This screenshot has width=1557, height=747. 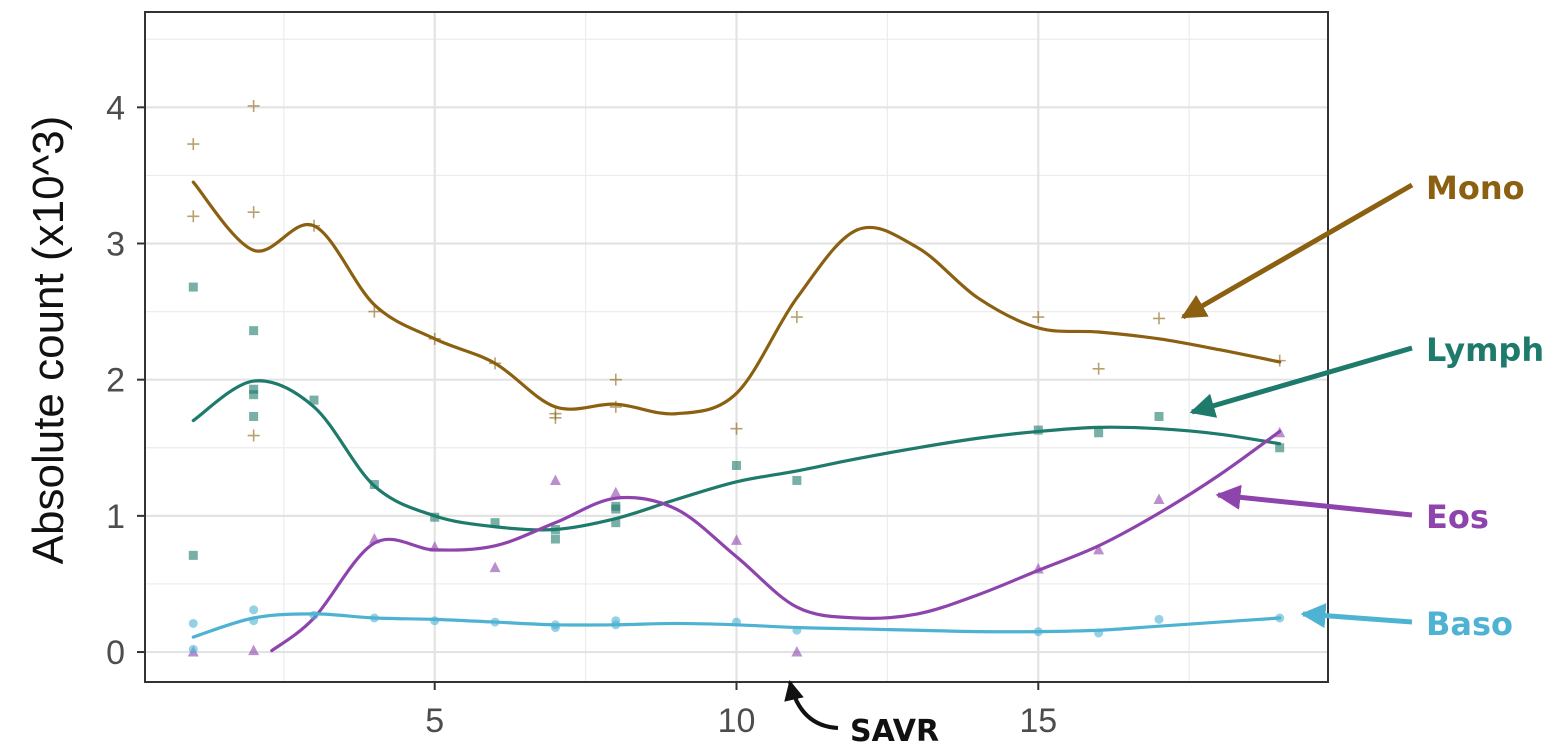 I want to click on annotation-label-mono: Mono, so click(x=1475, y=188).